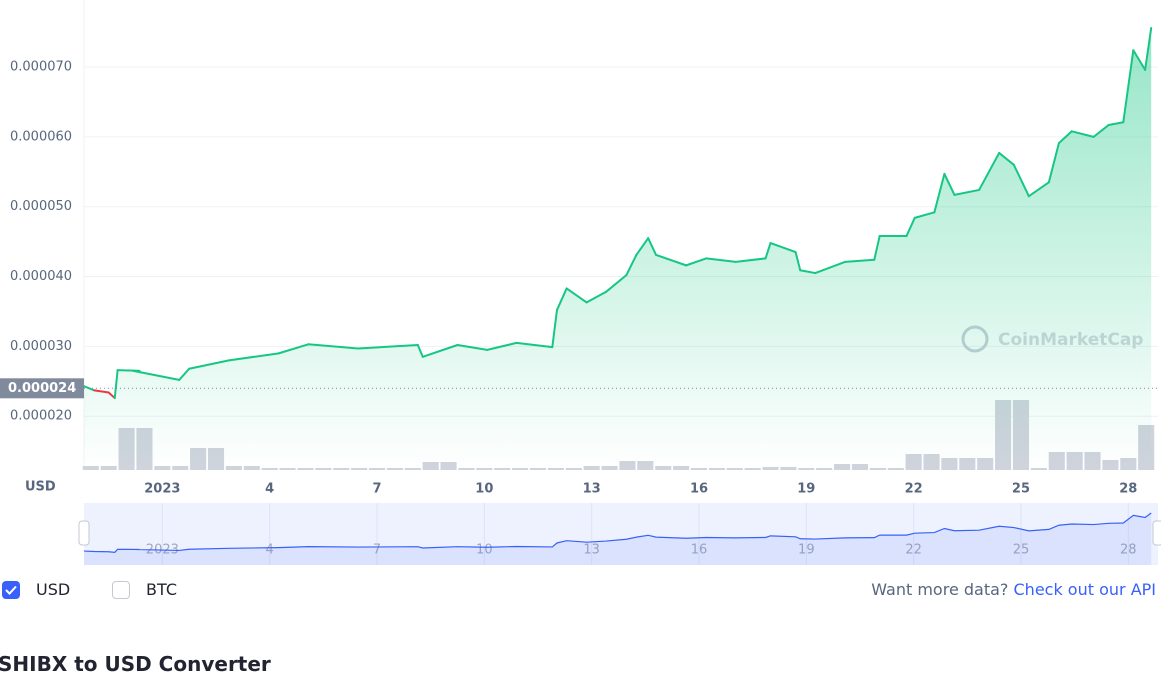  I want to click on btc-checkbox, so click(121, 589).